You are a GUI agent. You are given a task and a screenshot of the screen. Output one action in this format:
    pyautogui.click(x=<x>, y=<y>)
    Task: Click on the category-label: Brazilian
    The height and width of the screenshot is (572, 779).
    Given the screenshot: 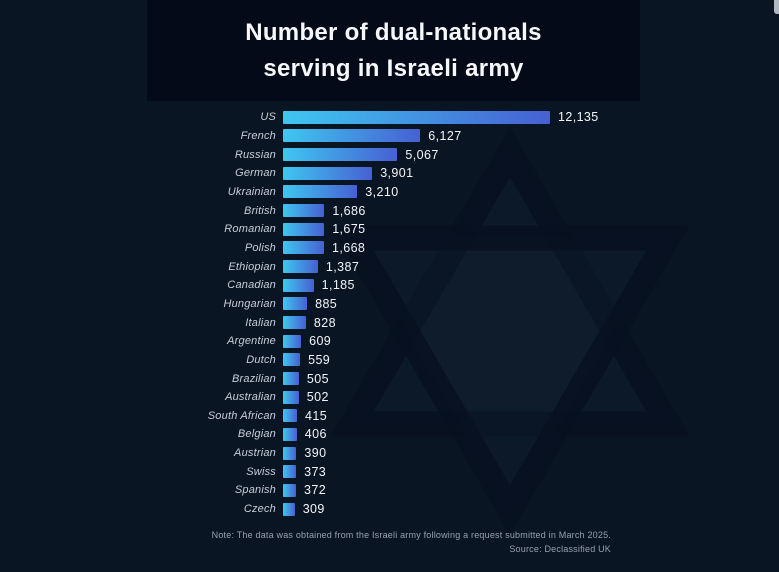 What is the action you would take?
    pyautogui.click(x=254, y=378)
    